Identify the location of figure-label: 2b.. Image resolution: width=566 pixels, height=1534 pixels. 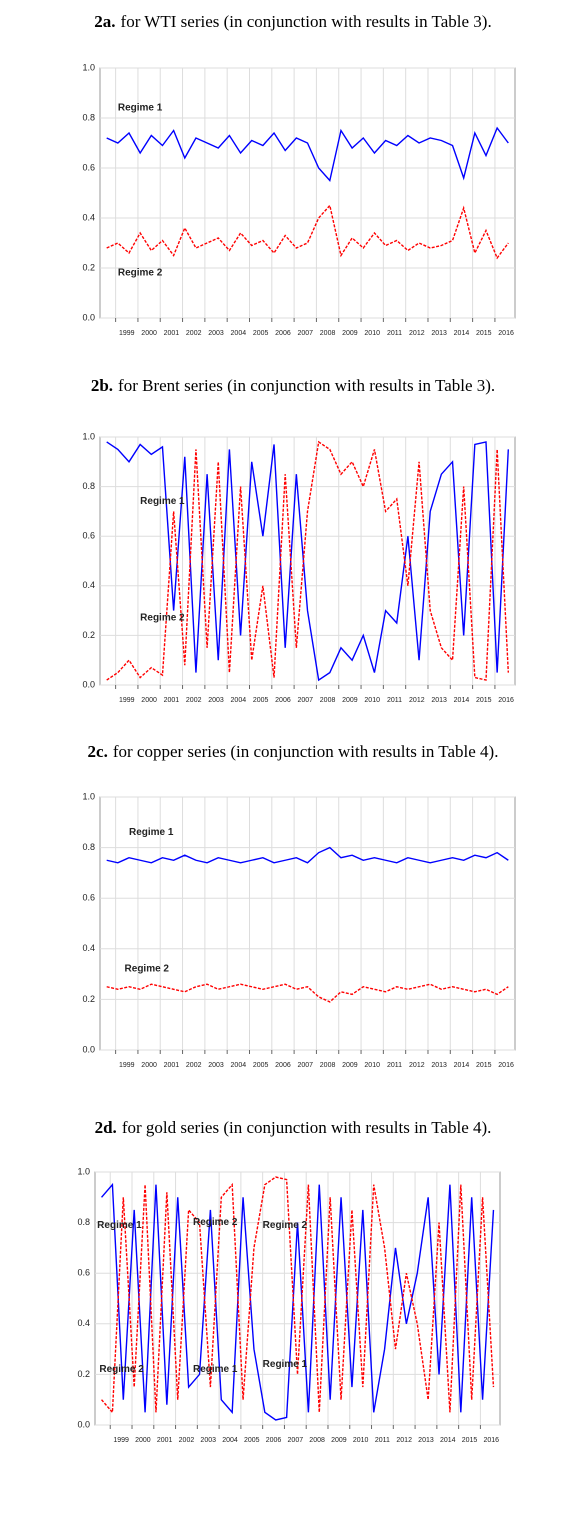
(102, 385).